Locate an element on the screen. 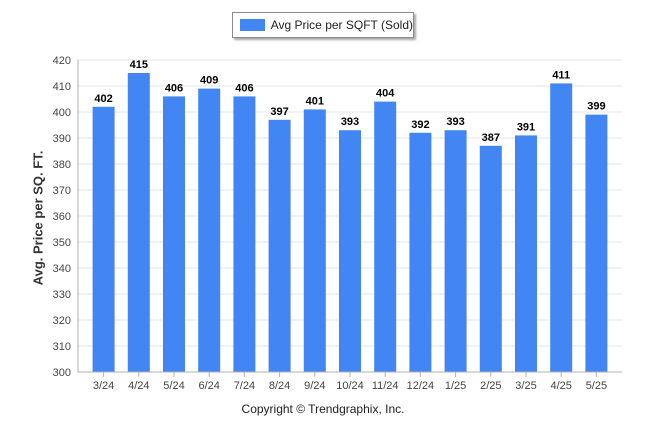 This screenshot has width=646, height=434. x-tick-label: 4/25 is located at coordinates (560, 386).